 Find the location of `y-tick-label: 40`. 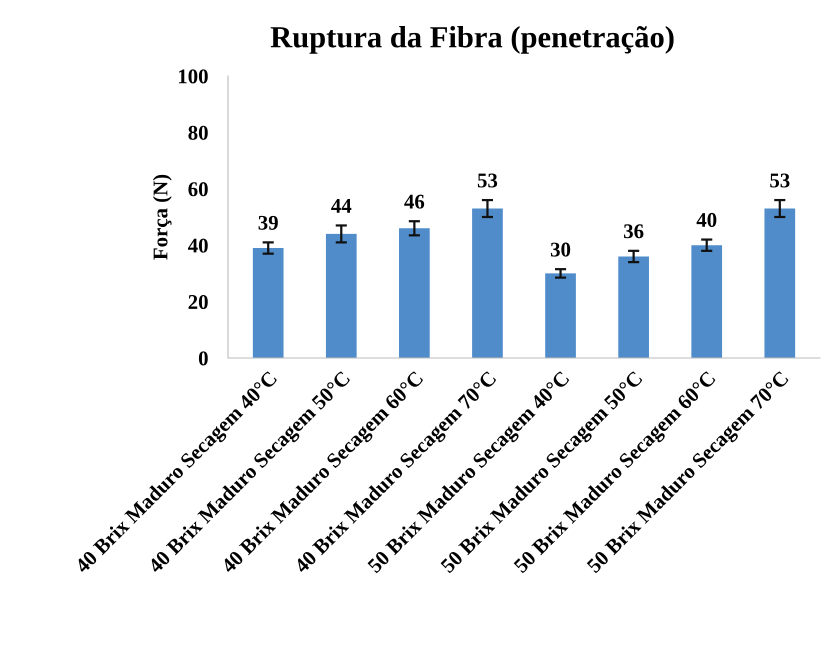

y-tick-label: 40 is located at coordinates (198, 245).